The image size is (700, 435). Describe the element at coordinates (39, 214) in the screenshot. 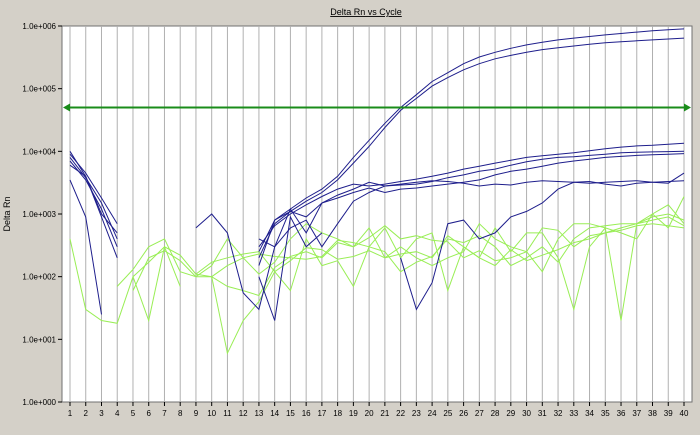

I see `y-tick-label: 1.0e+003` at that location.